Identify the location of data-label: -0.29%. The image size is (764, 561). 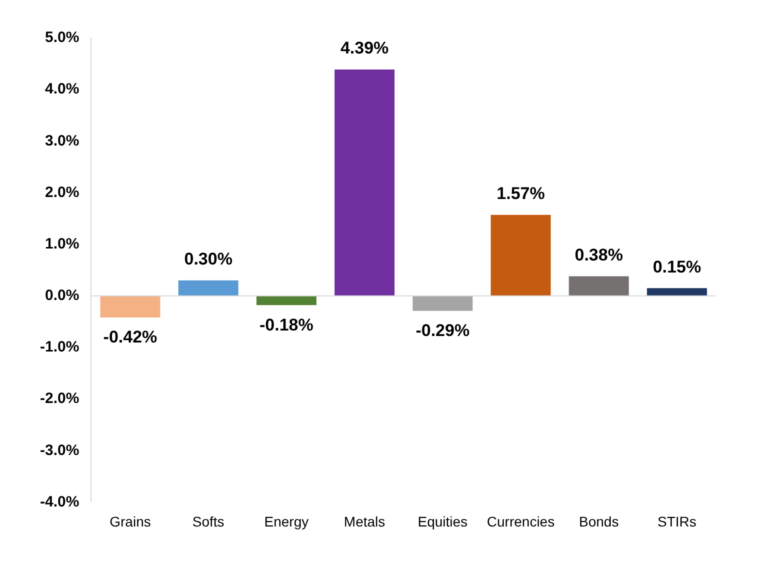
(443, 330).